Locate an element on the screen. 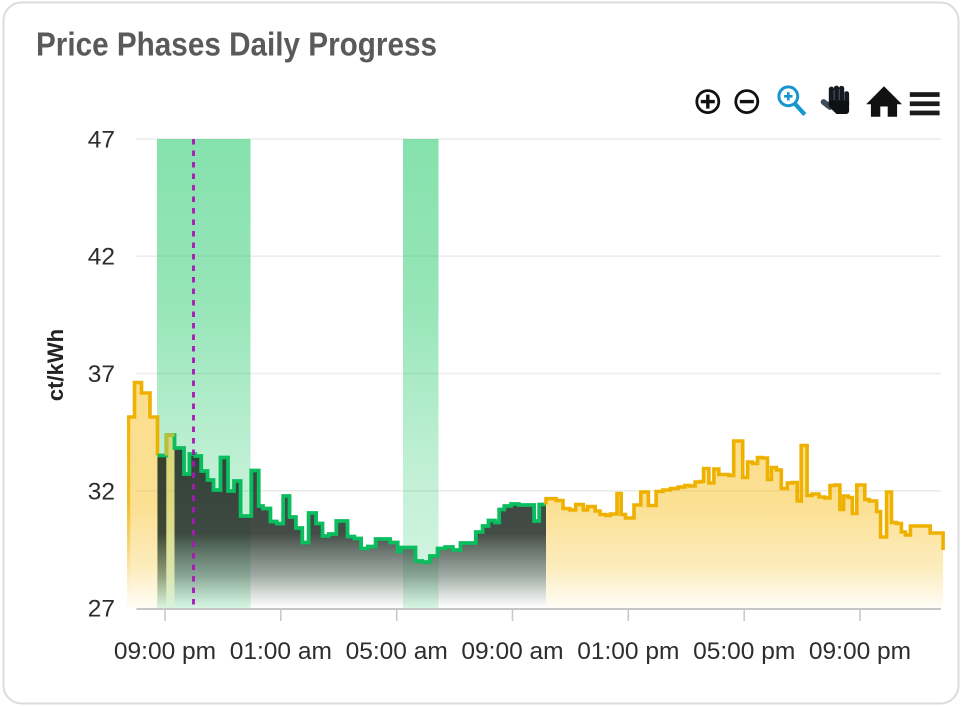 The image size is (962, 706). svg-text: 05:00 am is located at coordinates (397, 651).